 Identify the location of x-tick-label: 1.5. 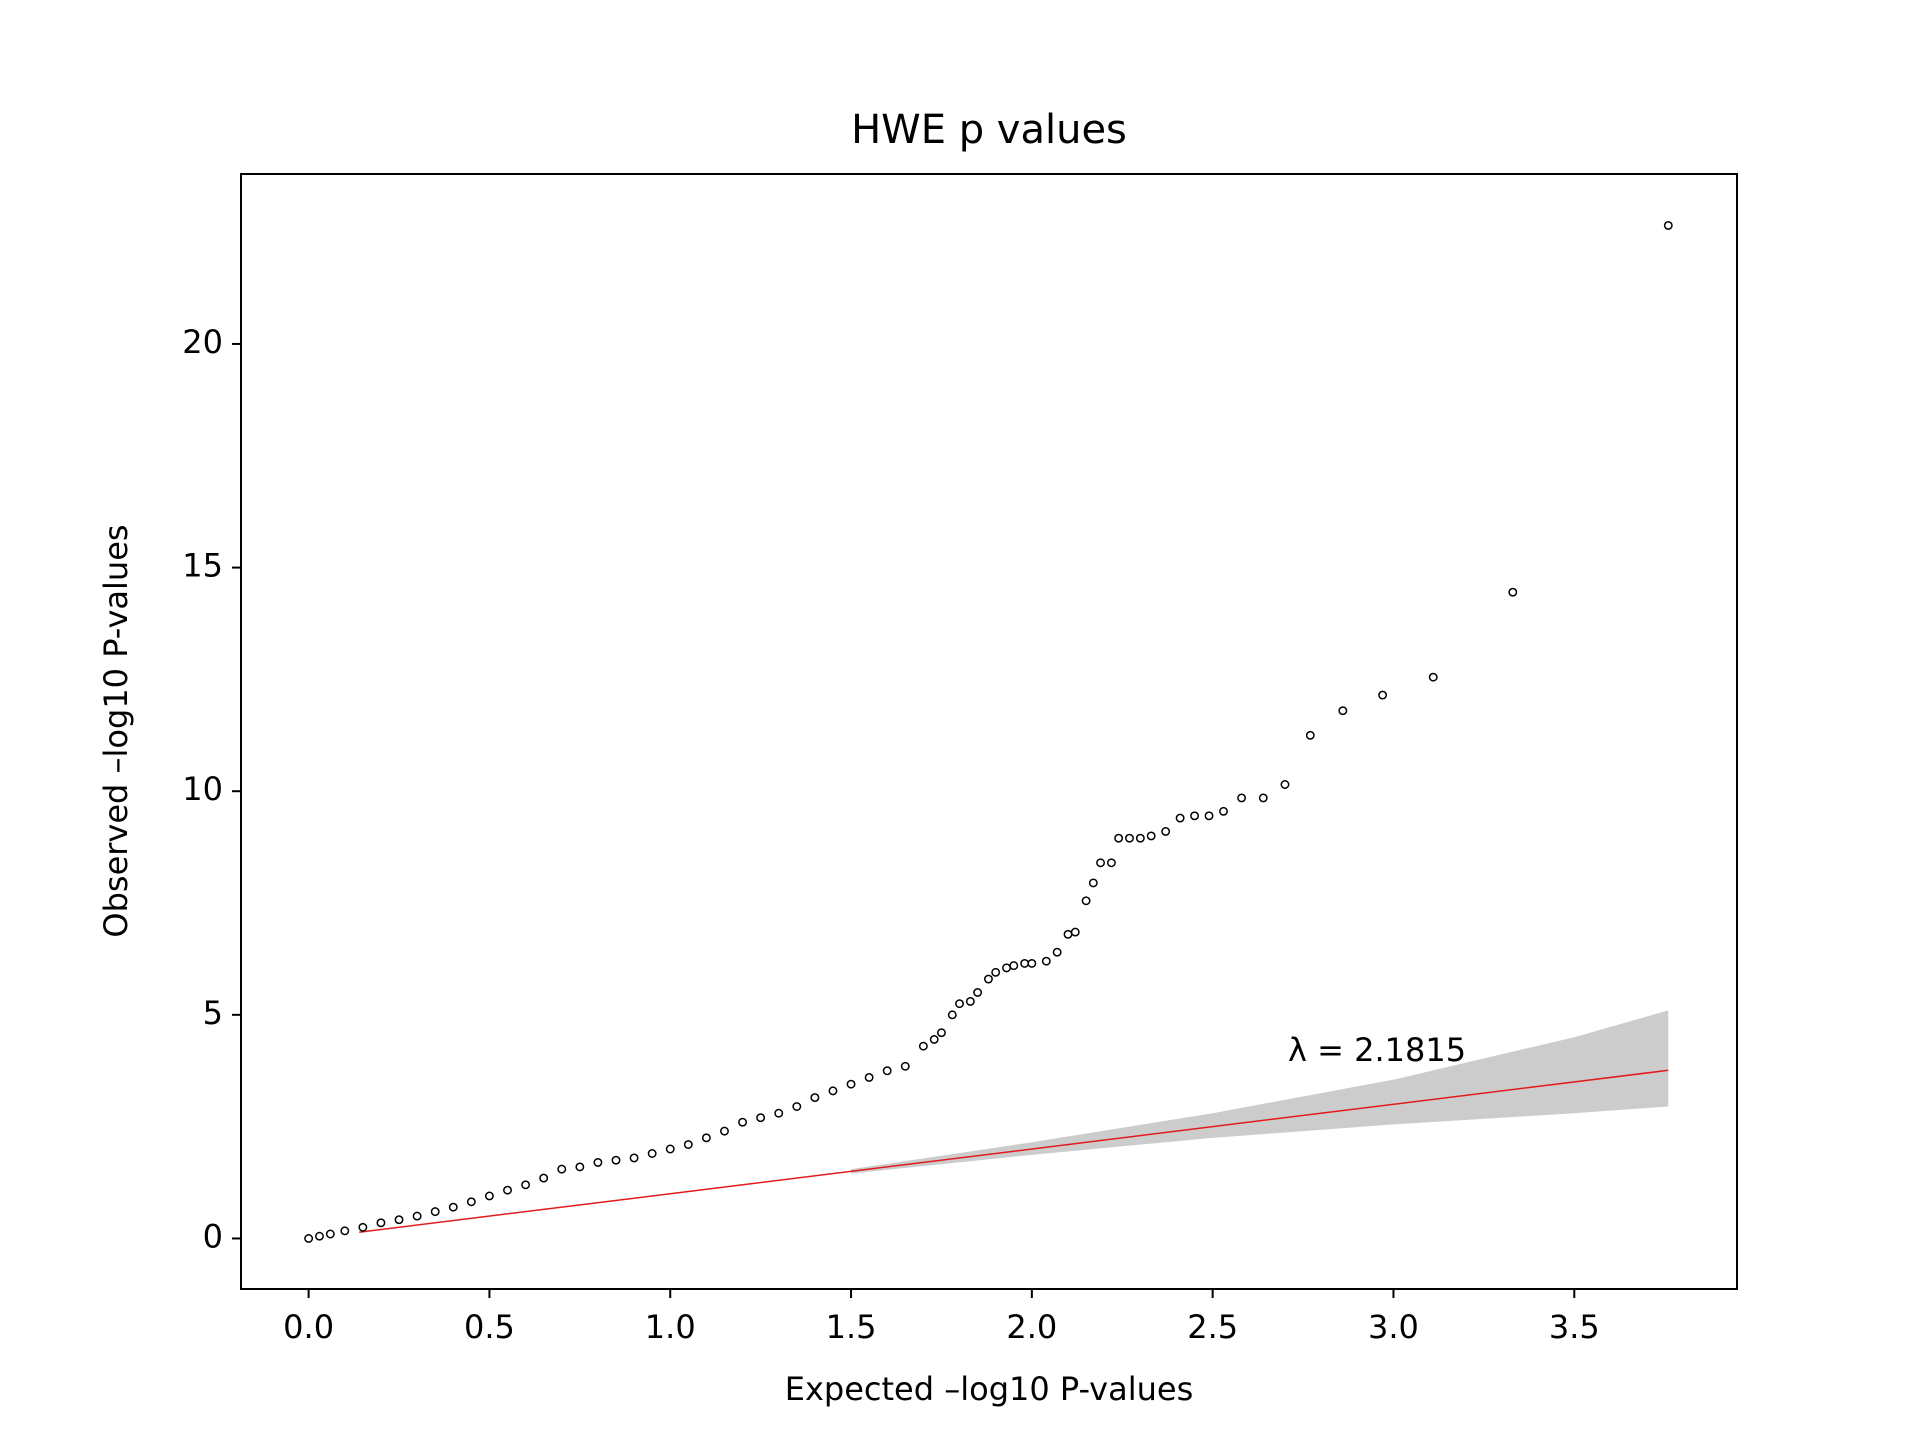
(851, 1327).